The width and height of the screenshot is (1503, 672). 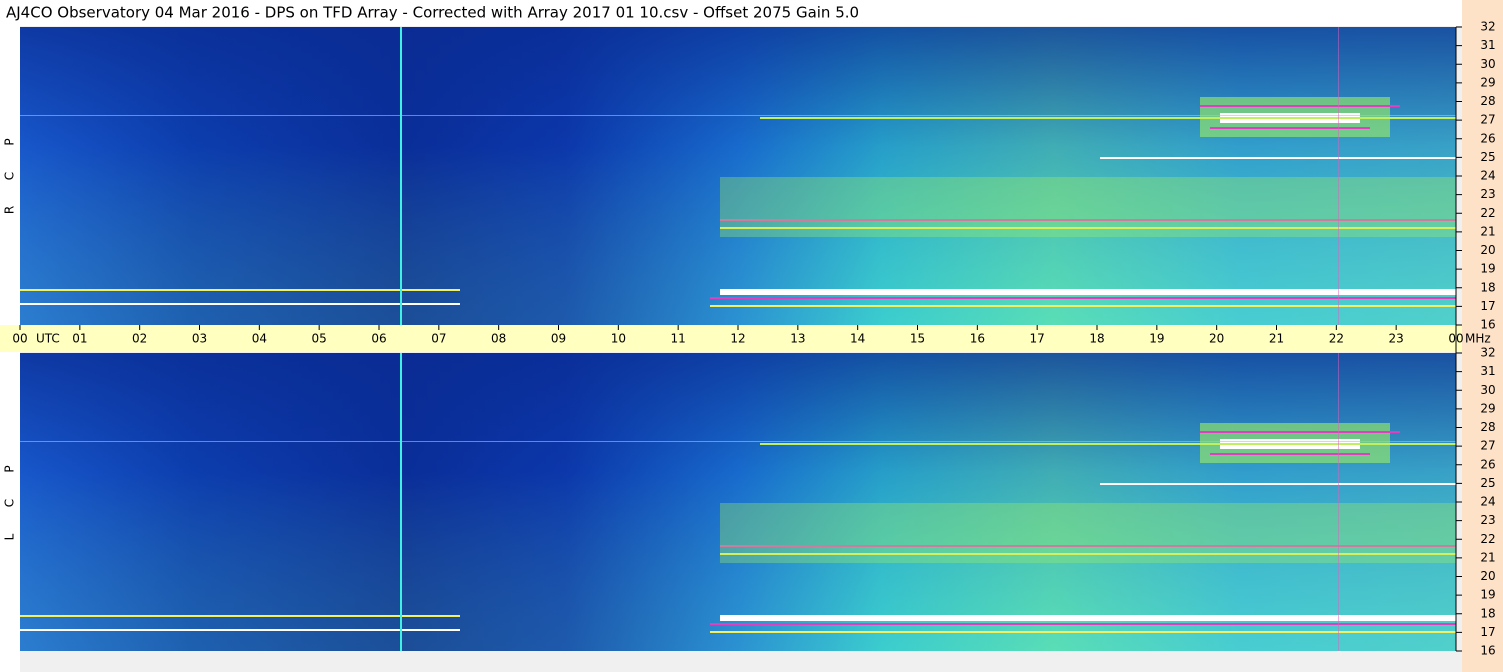 I want to click on time-label: 07, so click(x=438, y=339).